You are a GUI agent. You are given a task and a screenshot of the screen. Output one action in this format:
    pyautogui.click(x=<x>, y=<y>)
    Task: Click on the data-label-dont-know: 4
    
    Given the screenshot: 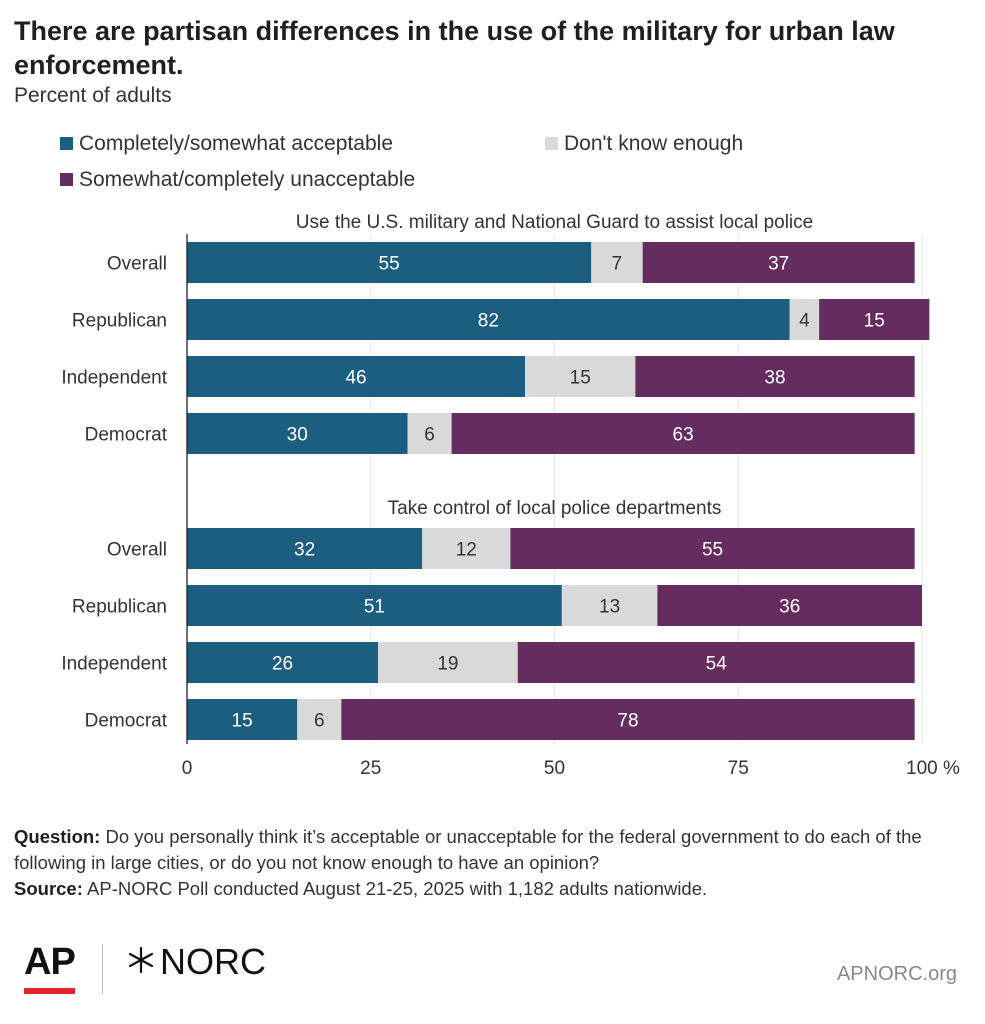 What is the action you would take?
    pyautogui.click(x=804, y=321)
    